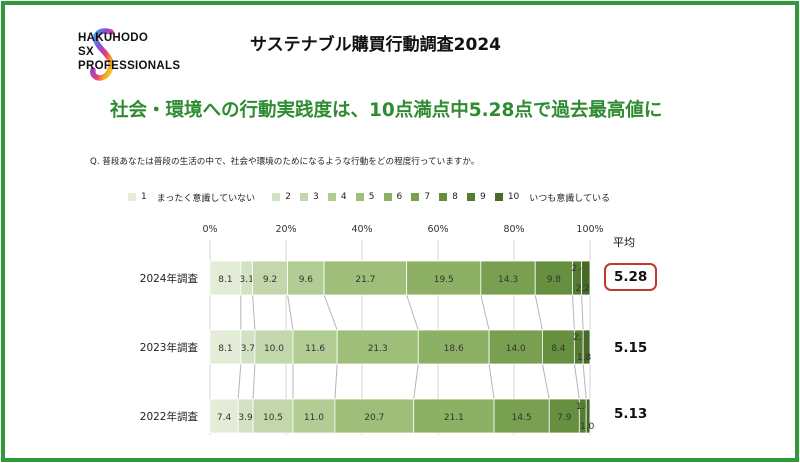 The width and height of the screenshot is (800, 463). What do you see at coordinates (247, 280) in the screenshot?
I see `data-label: 3.1` at bounding box center [247, 280].